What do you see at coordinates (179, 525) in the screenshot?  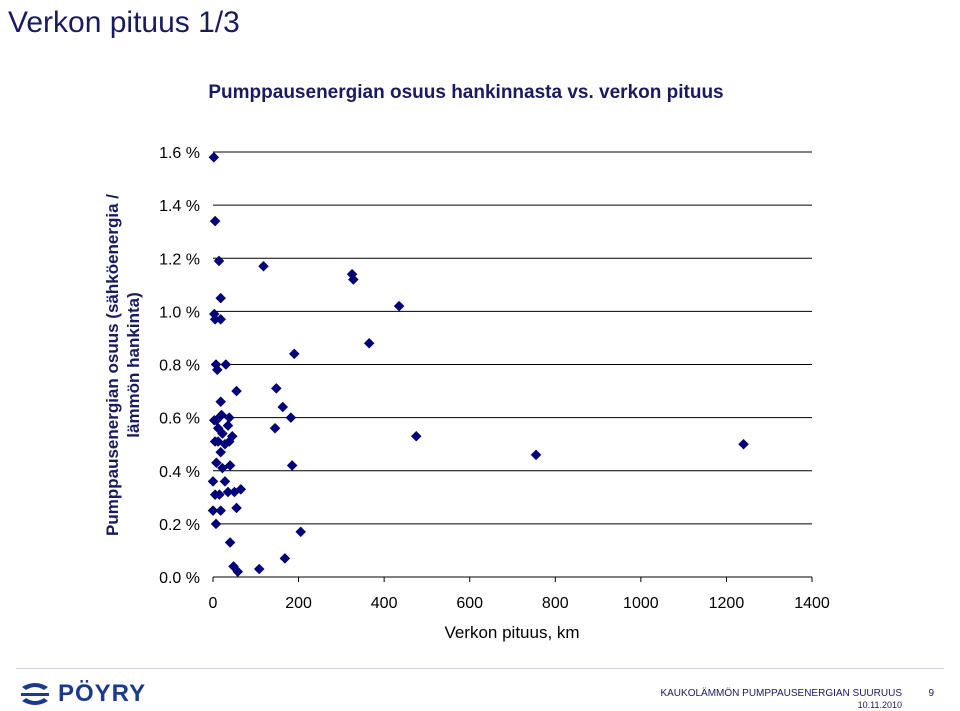 I see `y-tick-label: 0.2 %` at bounding box center [179, 525].